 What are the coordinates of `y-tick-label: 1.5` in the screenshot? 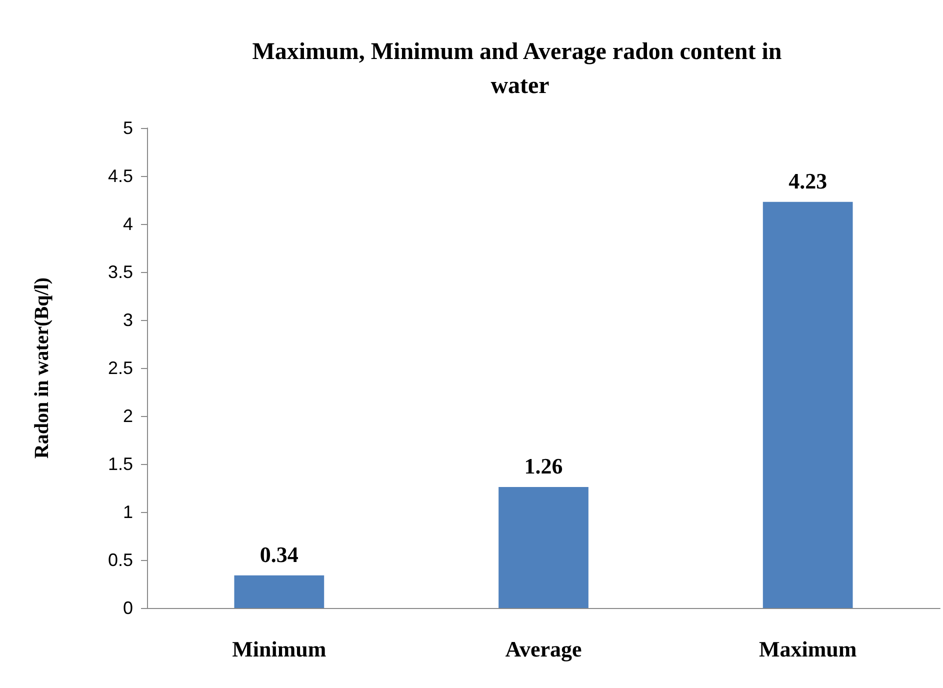 It's located at (120, 464).